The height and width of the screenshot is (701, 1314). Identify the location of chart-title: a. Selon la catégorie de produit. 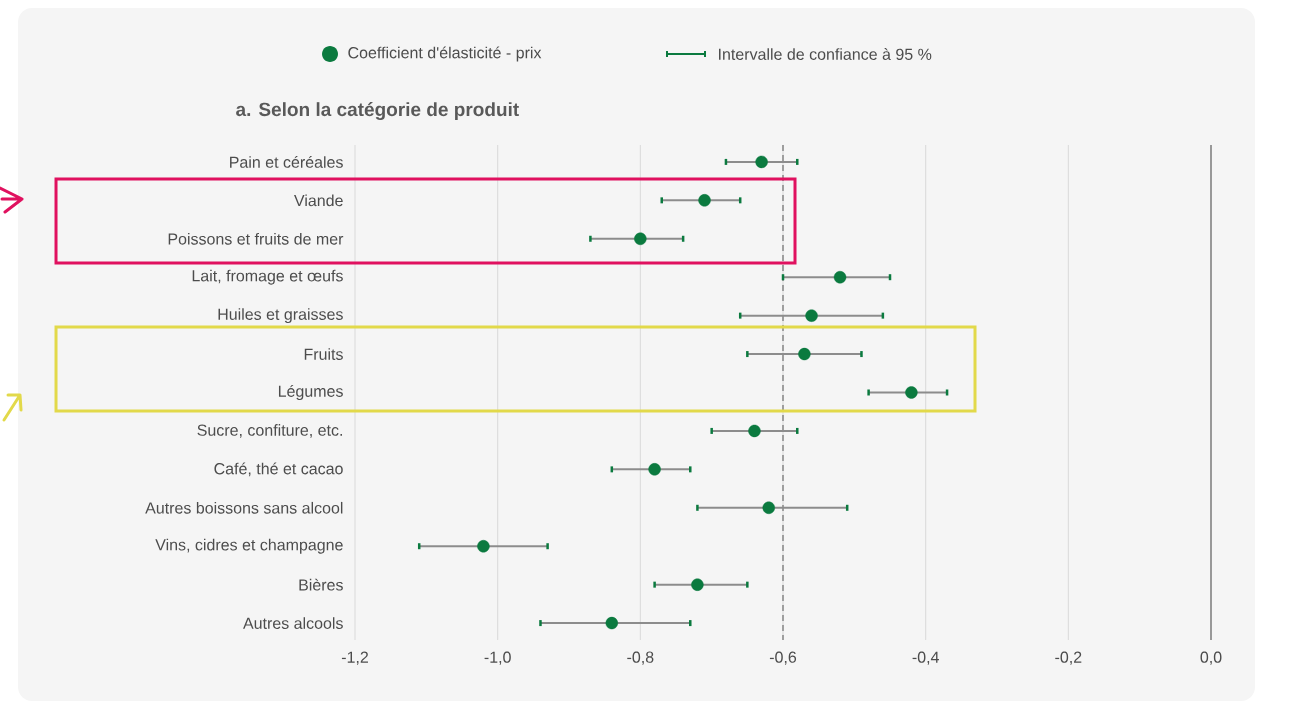
(377, 111).